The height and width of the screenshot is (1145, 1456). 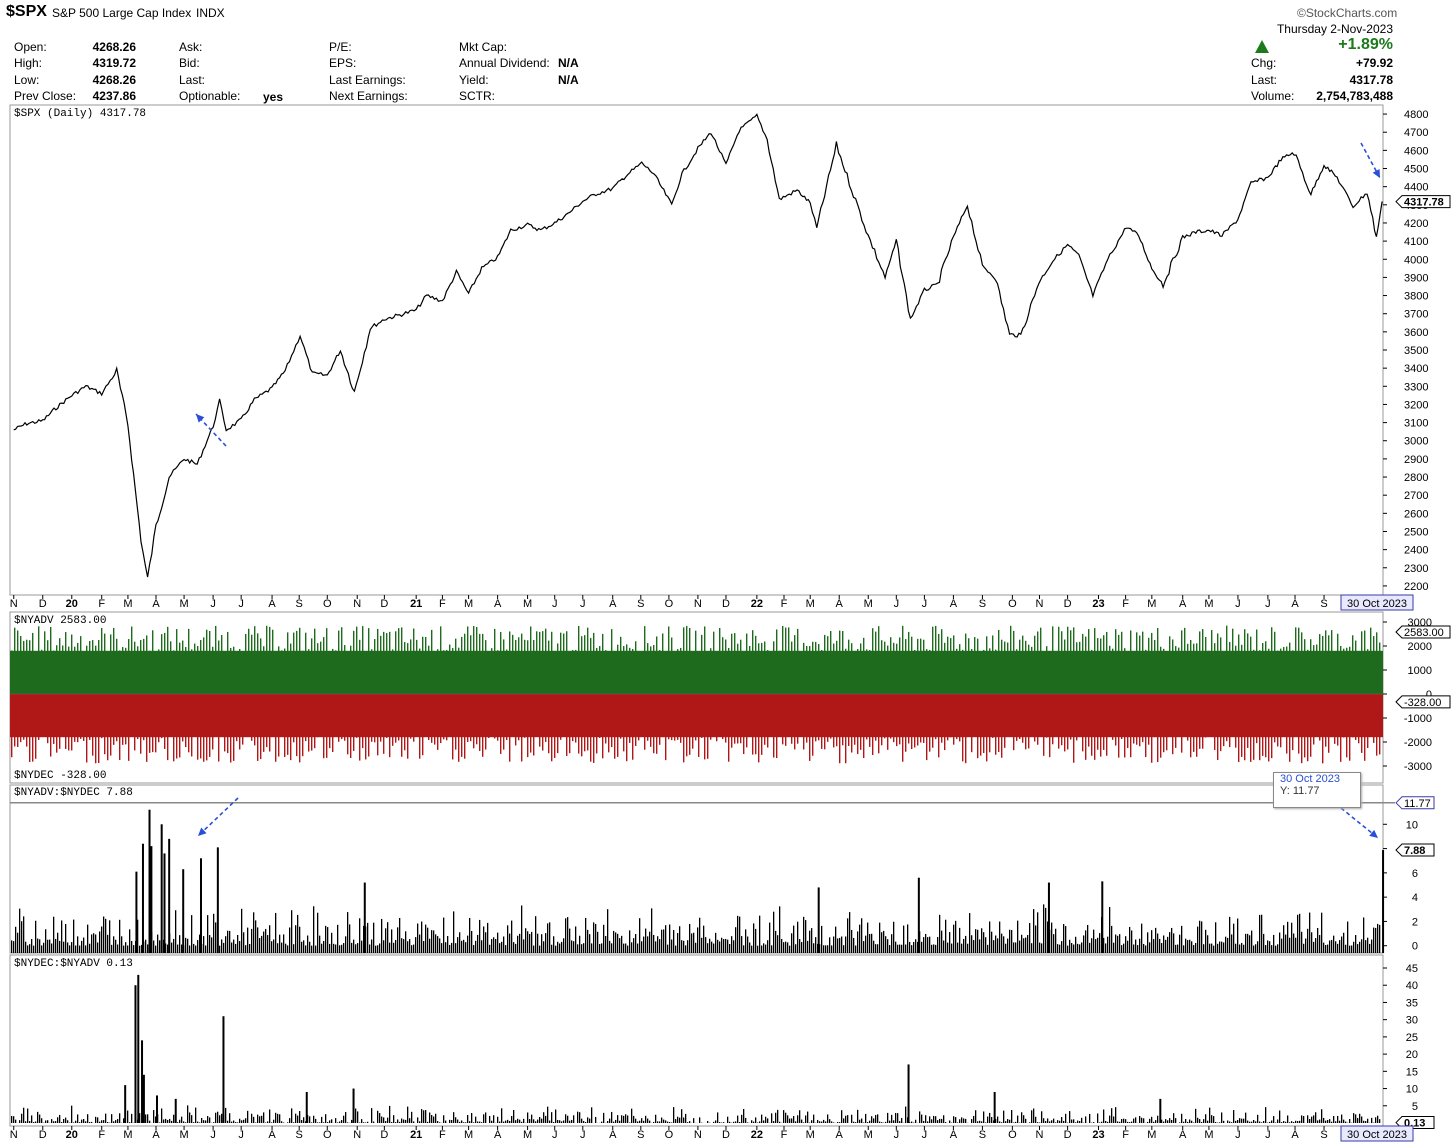 What do you see at coordinates (416, 604) in the screenshot?
I see `x-tick-label: 21` at bounding box center [416, 604].